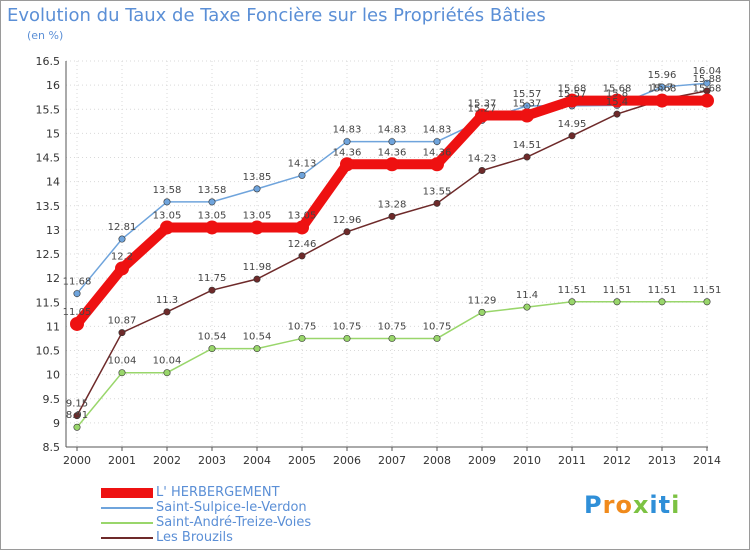  I want to click on x-tick-label: 2002, so click(167, 460).